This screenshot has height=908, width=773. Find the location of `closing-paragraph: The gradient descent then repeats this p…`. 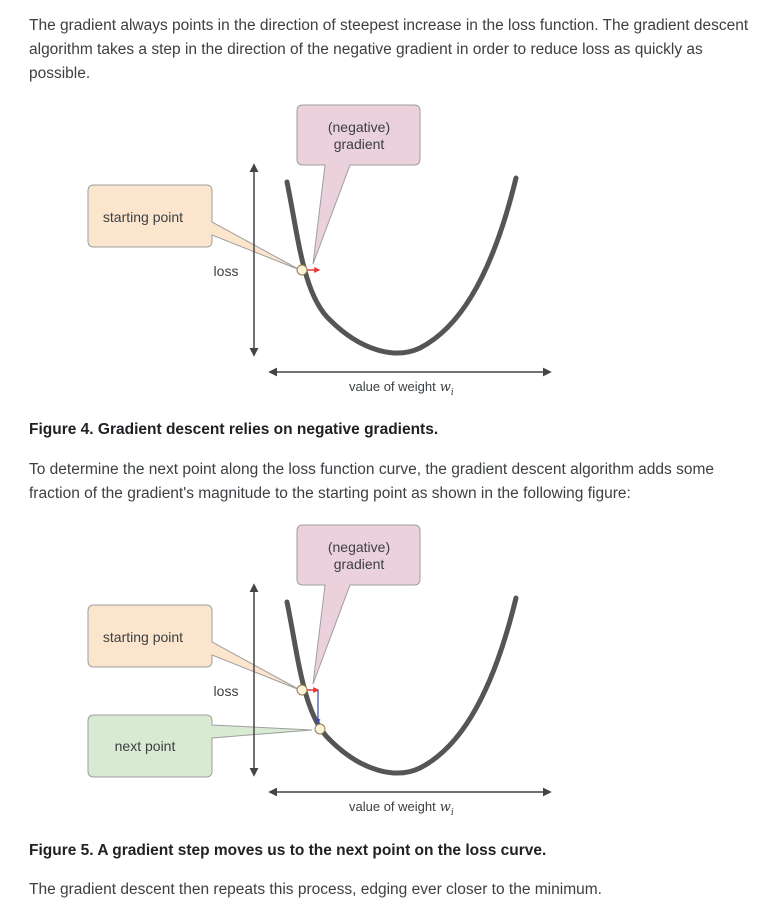

closing-paragraph: The gradient descent then repeats this p… is located at coordinates (315, 889).